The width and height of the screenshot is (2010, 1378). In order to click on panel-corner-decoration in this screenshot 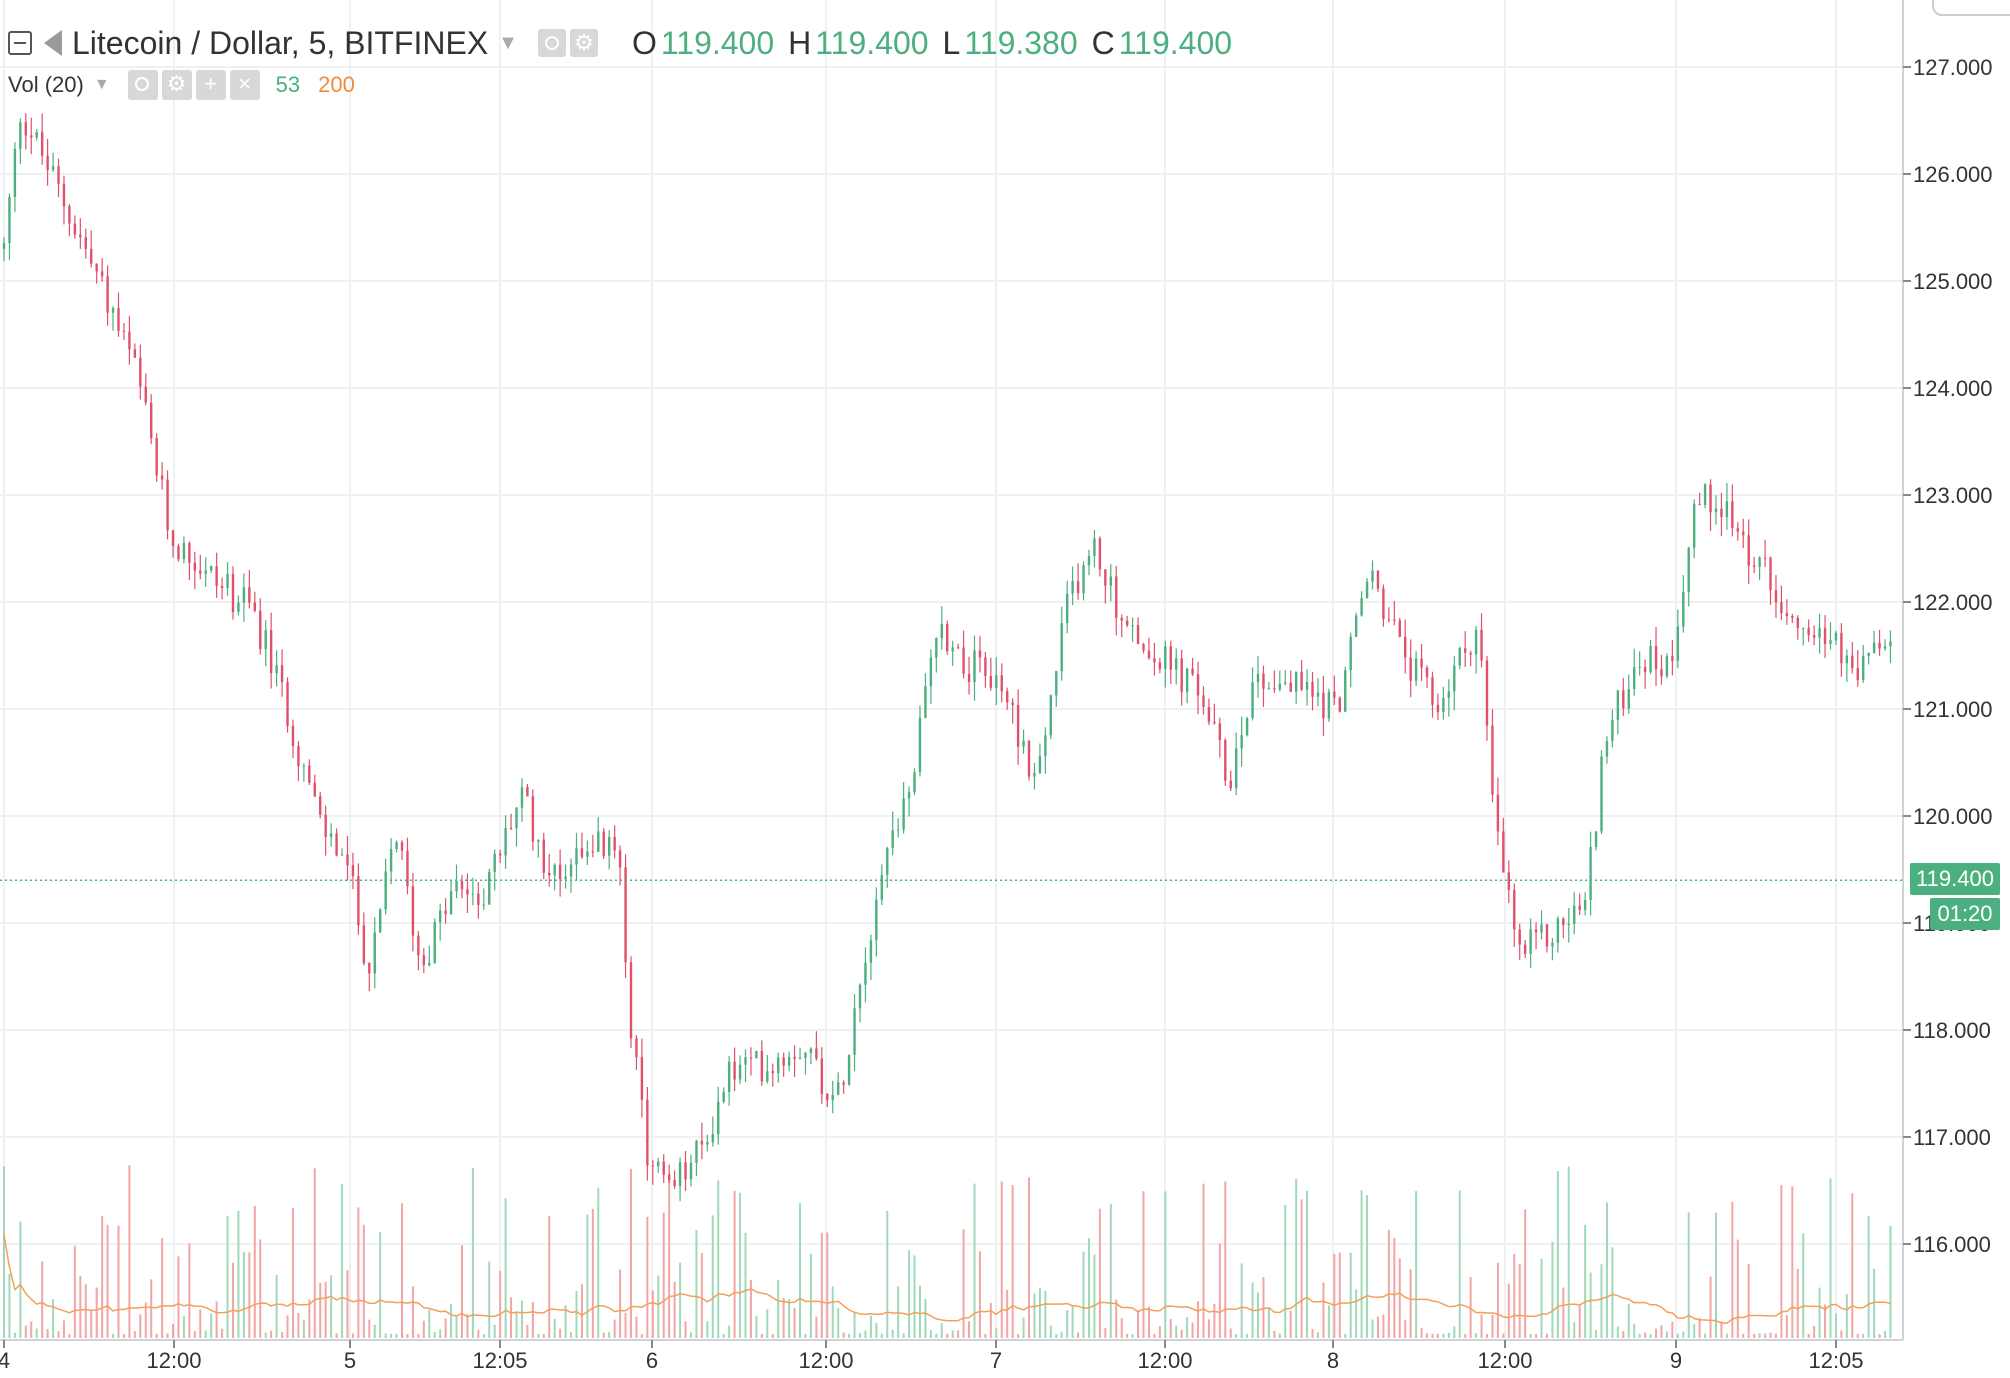, I will do `click(1971, 8)`.